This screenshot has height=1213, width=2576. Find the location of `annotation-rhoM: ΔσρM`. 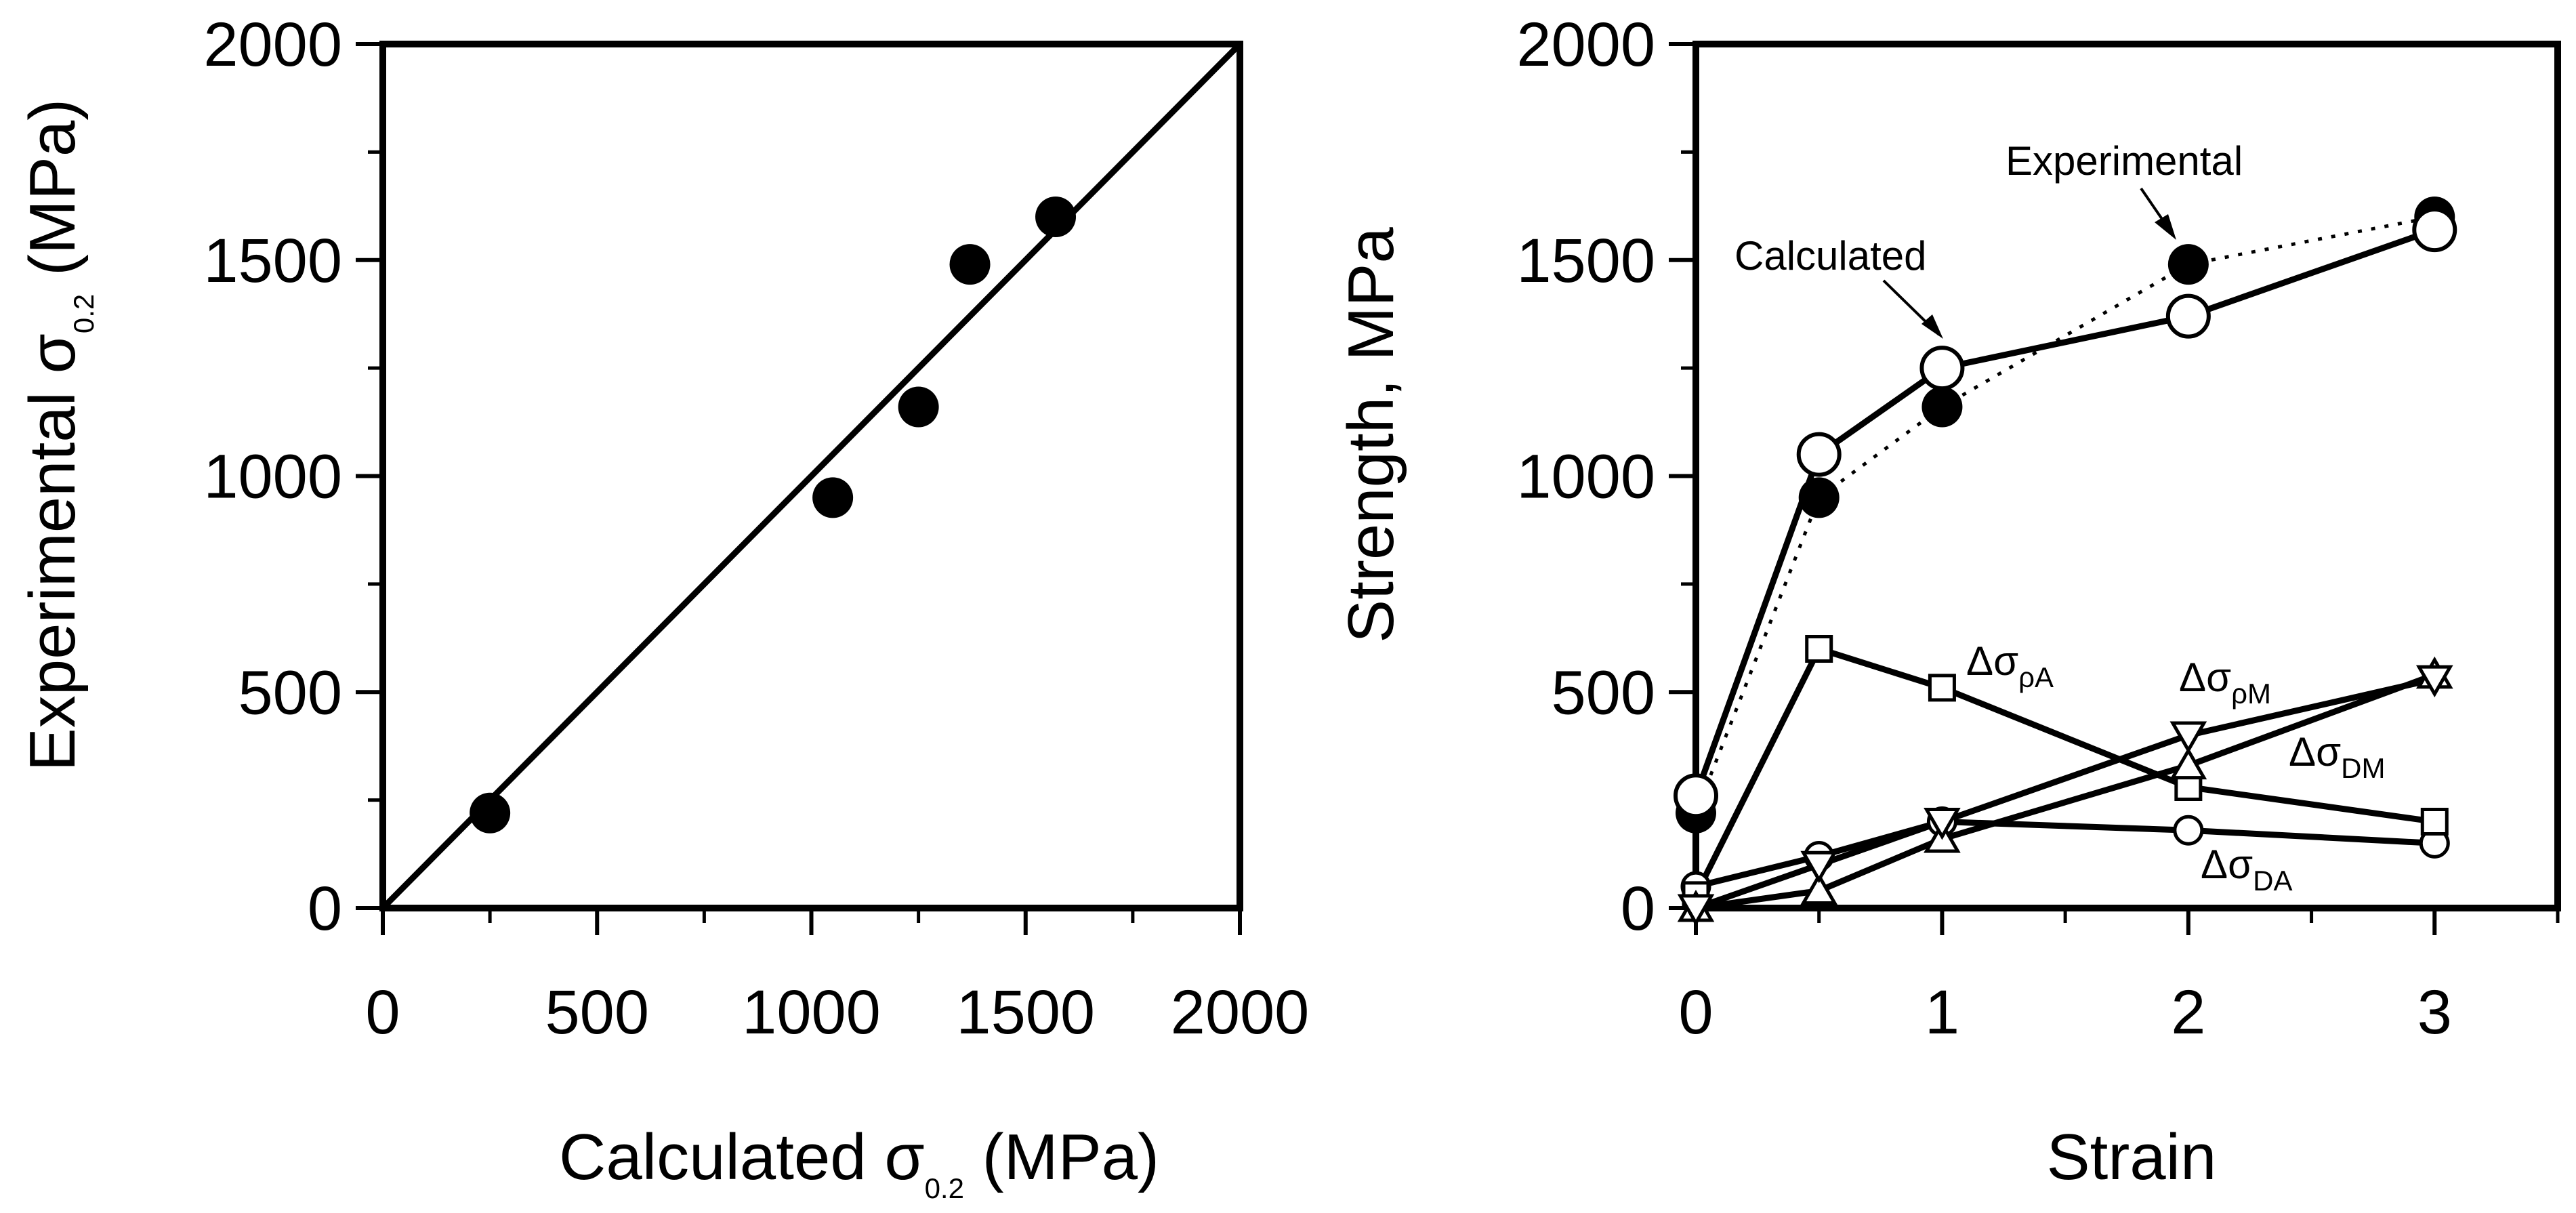

annotation-rhoM: ΔσρM is located at coordinates (2225, 682).